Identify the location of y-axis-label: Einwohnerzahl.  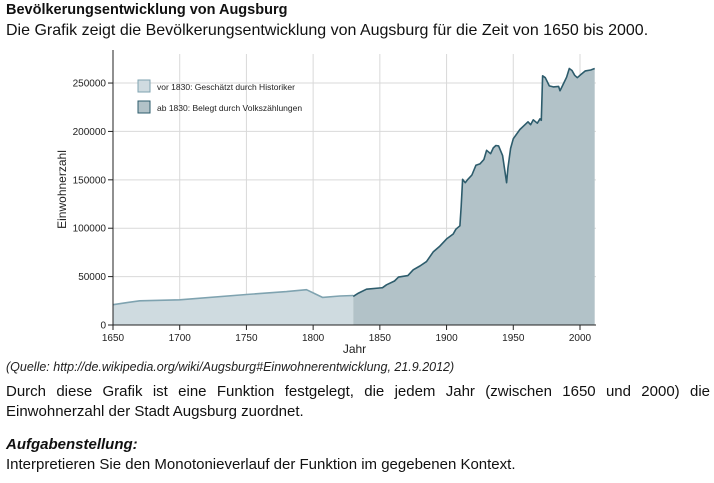
(62, 189).